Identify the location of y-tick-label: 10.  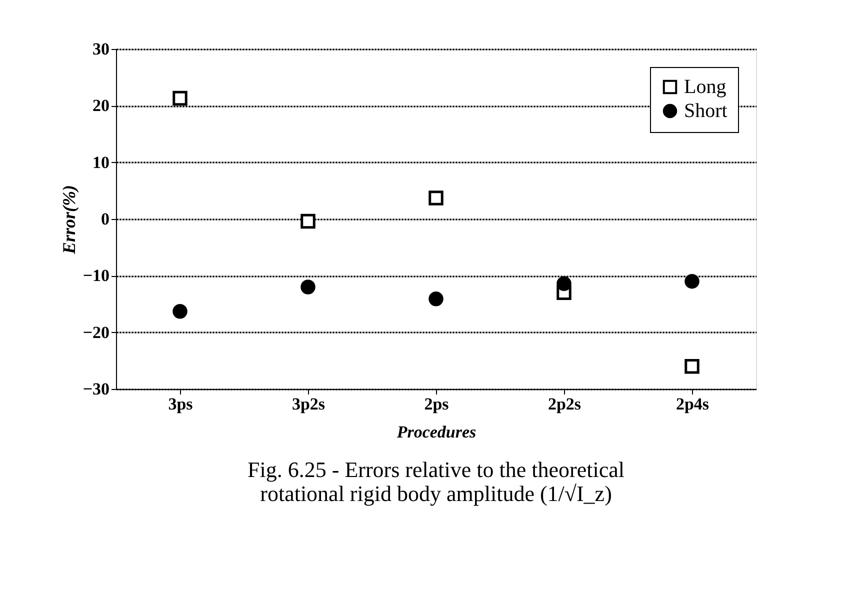
(101, 162).